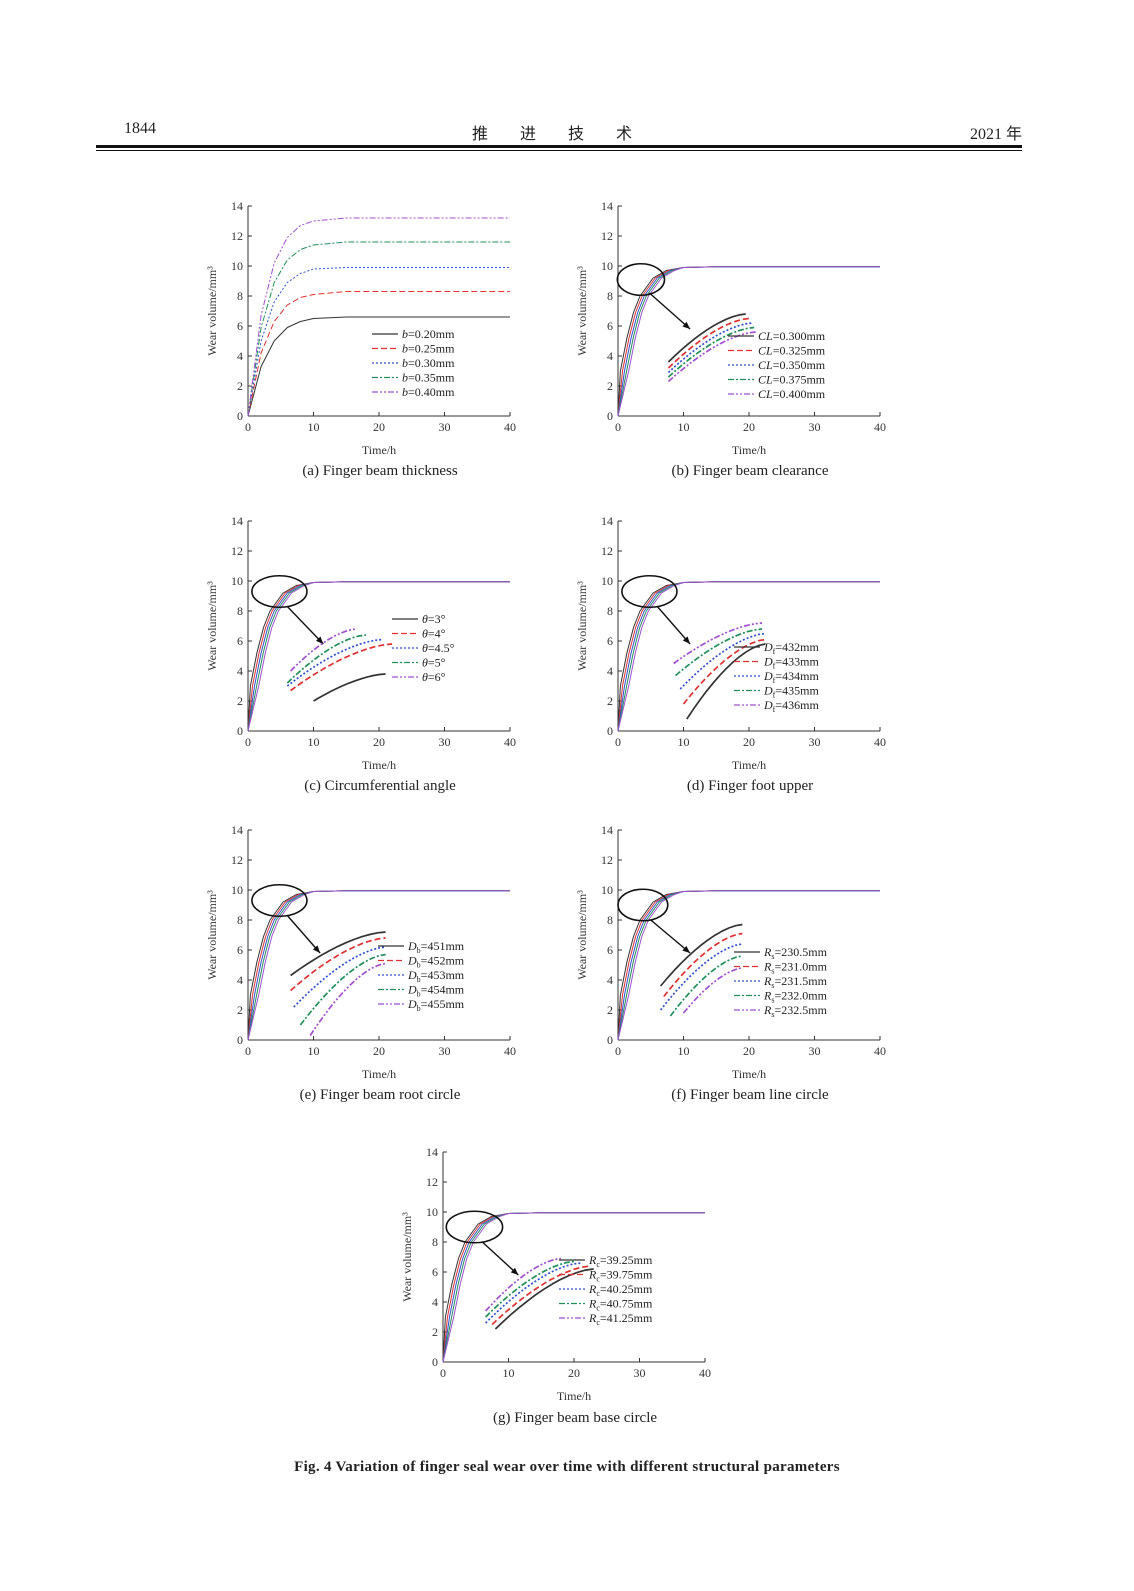 This screenshot has width=1134, height=1591. I want to click on y-tick-label-f: 10, so click(607, 890).